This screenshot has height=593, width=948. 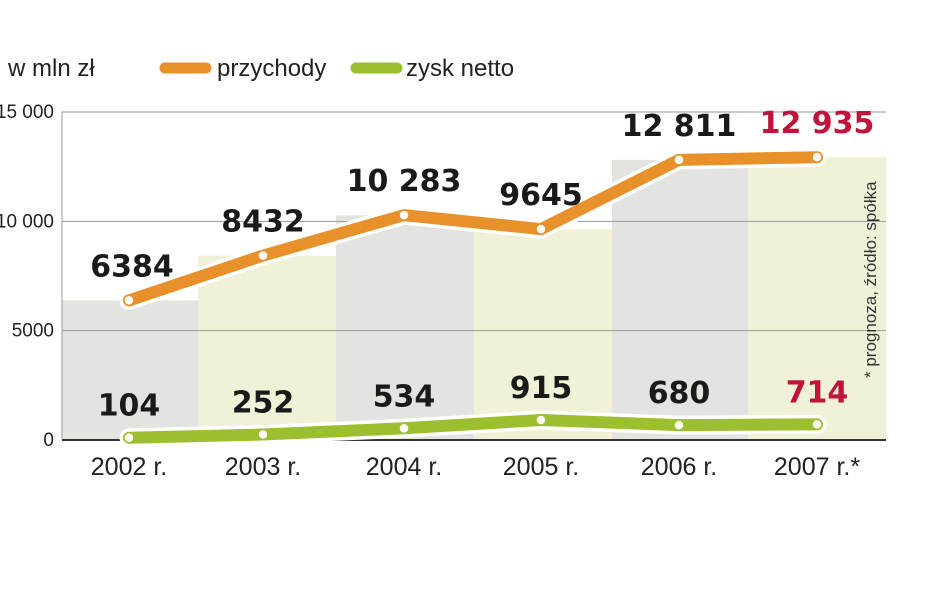 What do you see at coordinates (48, 440) in the screenshot?
I see `y-tick-label: 0` at bounding box center [48, 440].